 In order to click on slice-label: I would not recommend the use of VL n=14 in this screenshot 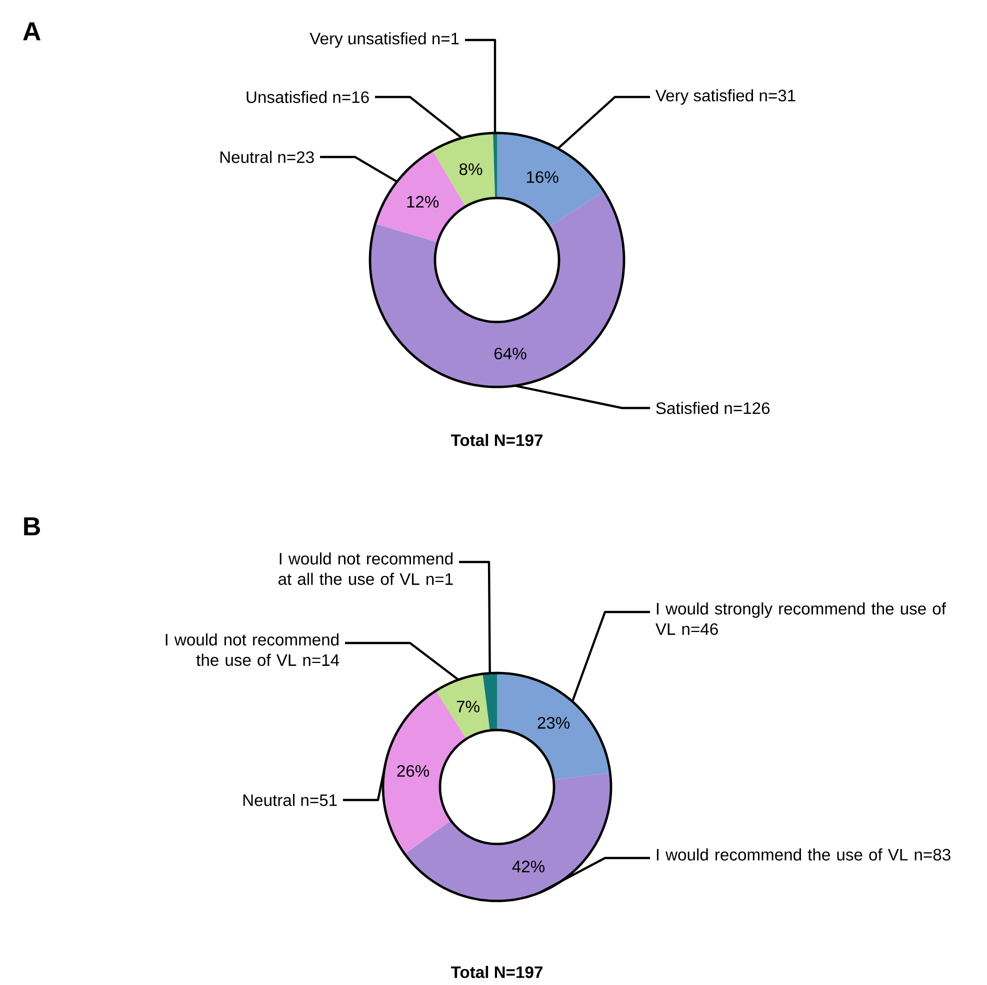, I will do `click(253, 649)`.